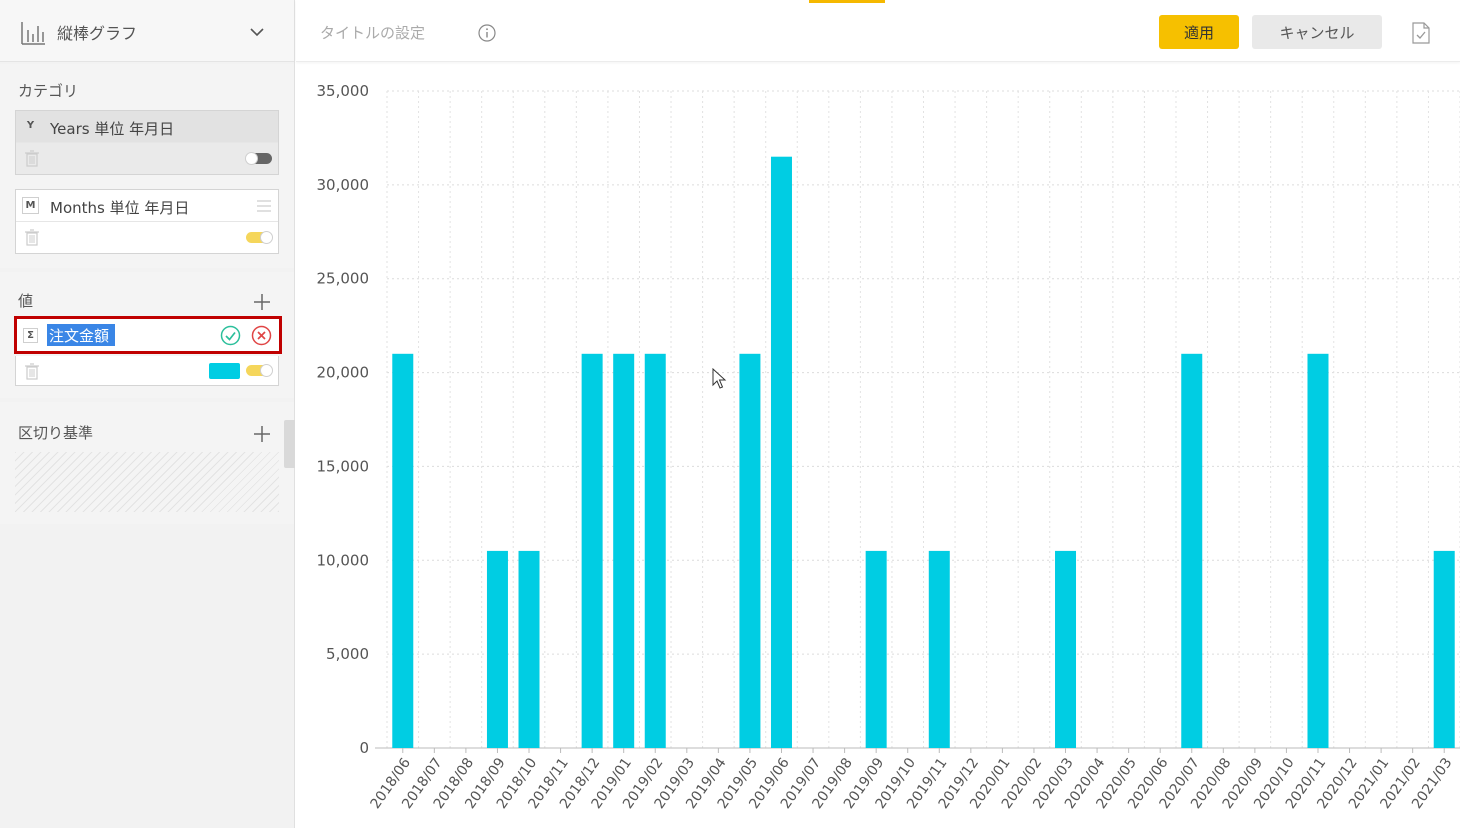 Image resolution: width=1460 pixels, height=828 pixels. What do you see at coordinates (878, 31) in the screenshot?
I see `toolbar: タイトルの設定 適用 キャンセル` at bounding box center [878, 31].